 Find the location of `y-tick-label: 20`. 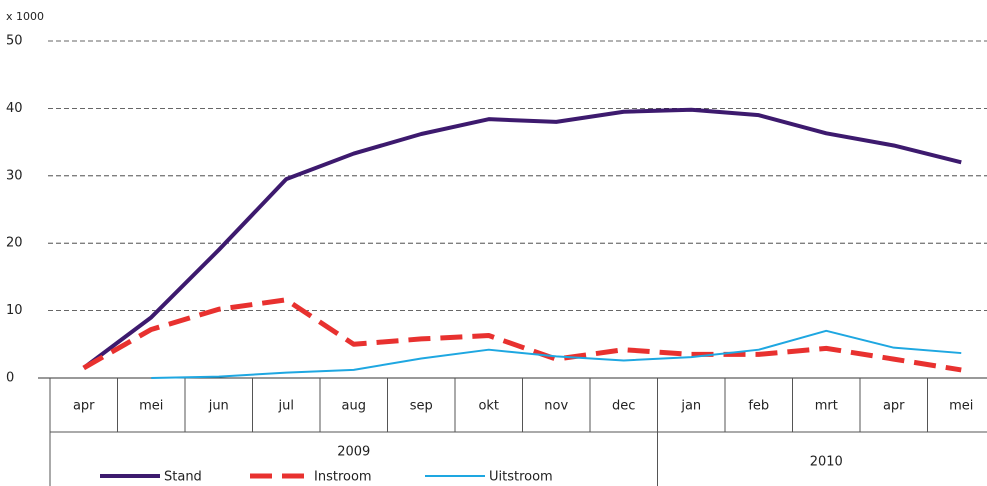

y-tick-label: 20 is located at coordinates (14, 243).